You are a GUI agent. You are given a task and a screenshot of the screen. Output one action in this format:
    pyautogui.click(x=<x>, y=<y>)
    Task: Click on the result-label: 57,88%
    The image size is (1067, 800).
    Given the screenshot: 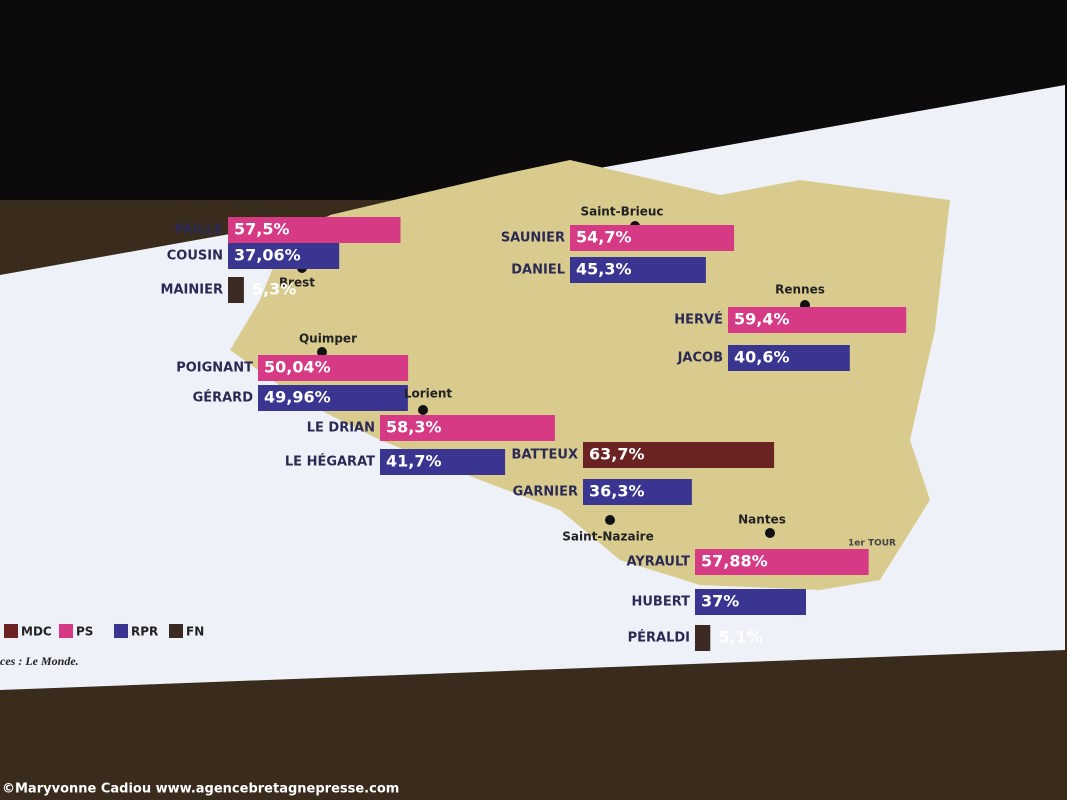 What is the action you would take?
    pyautogui.click(x=734, y=561)
    